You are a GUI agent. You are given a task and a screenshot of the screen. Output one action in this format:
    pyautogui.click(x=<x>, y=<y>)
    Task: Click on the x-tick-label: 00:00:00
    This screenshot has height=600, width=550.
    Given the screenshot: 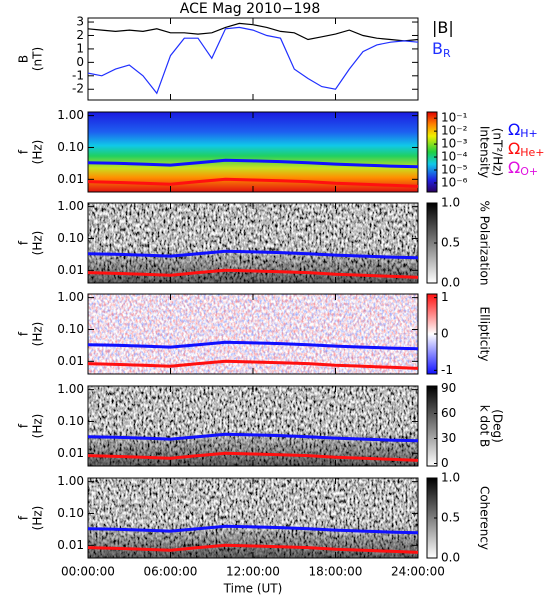 What is the action you would take?
    pyautogui.click(x=88, y=572)
    